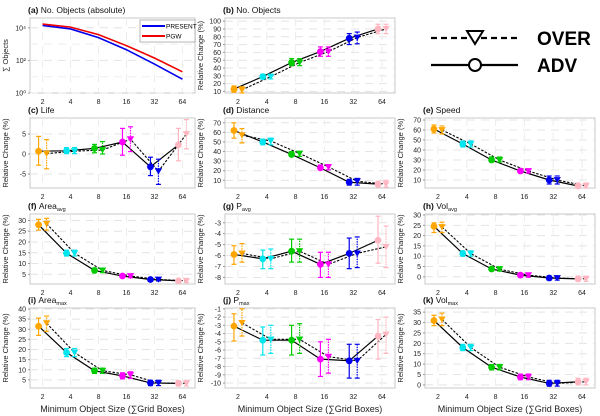 This screenshot has width=600, height=416. I want to click on y-tick-label: -5, so click(218, 245).